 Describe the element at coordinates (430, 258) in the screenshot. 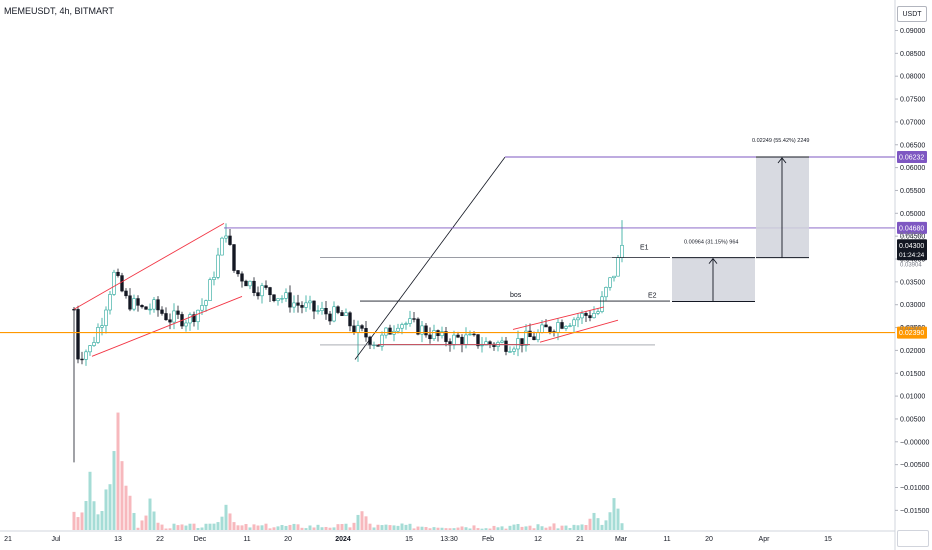

I see `trend-line` at that location.